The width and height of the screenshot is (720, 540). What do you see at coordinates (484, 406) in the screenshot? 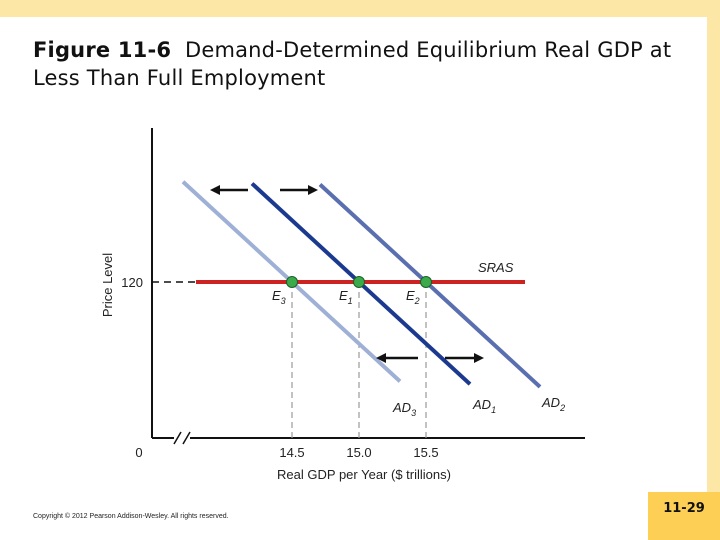
I see `label-ad1: AD1` at bounding box center [484, 406].